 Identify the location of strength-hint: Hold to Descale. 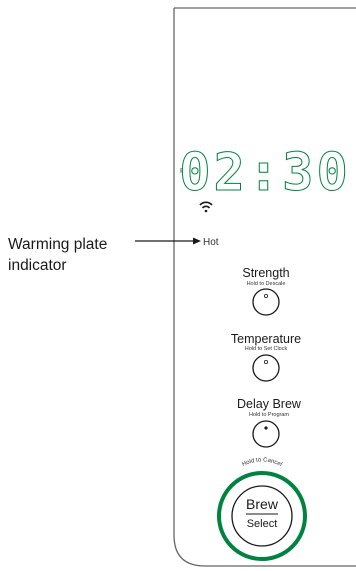
(266, 284).